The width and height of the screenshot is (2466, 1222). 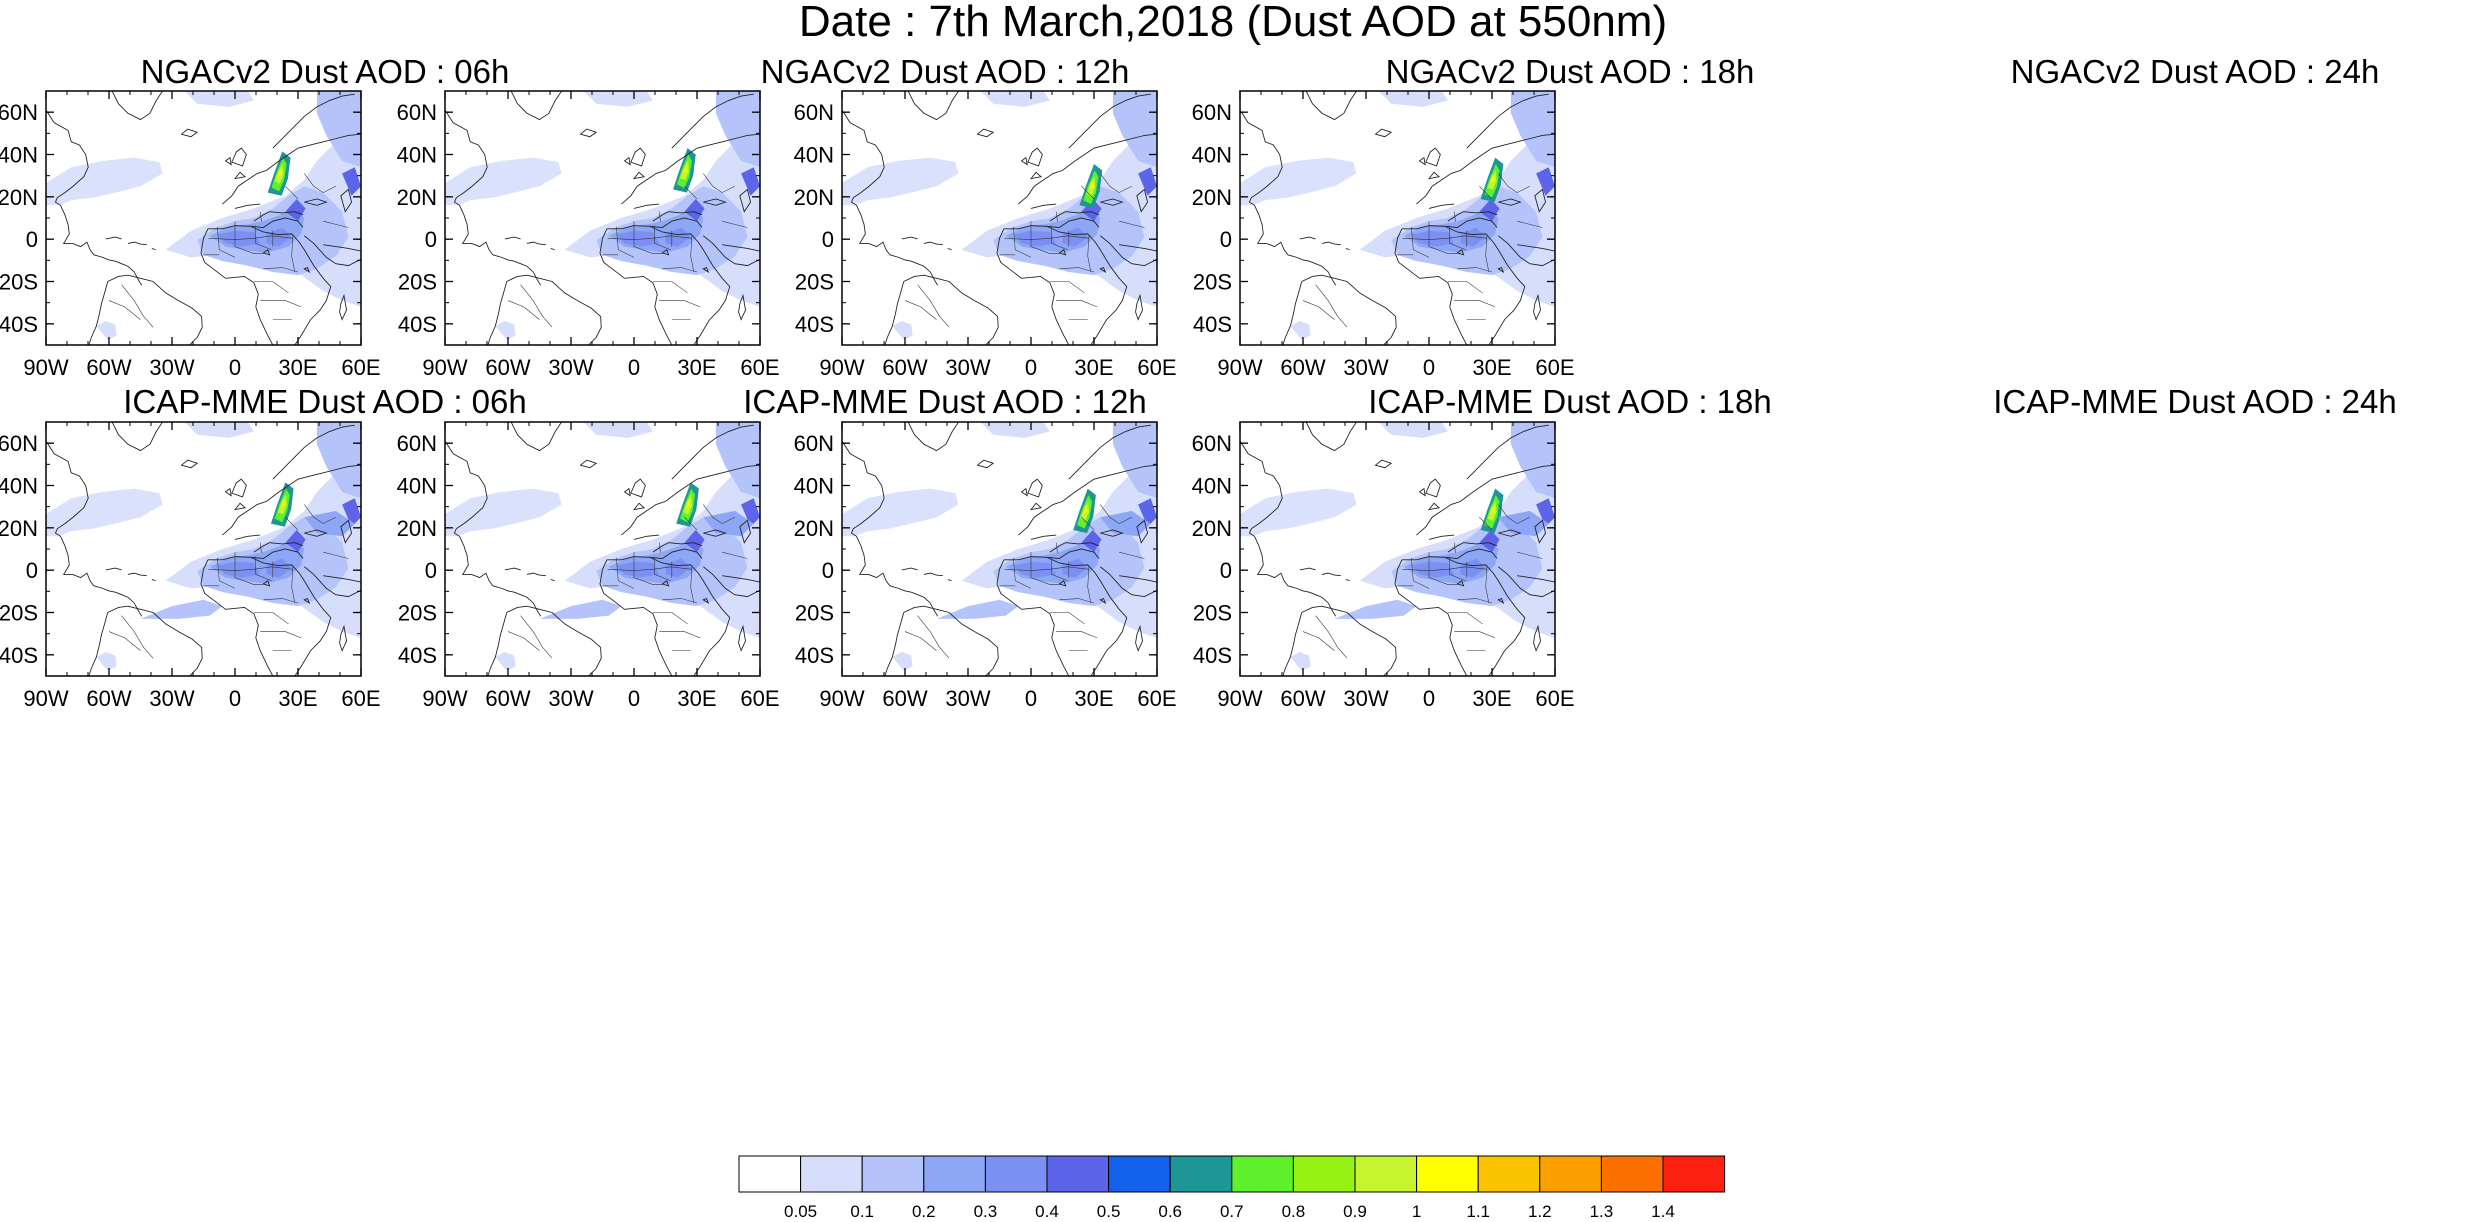 I want to click on map-panel-3: 90W 60W 30W 0 30E 60E 60N 40N 20N 0 20S 40S, so click(x=985, y=235).